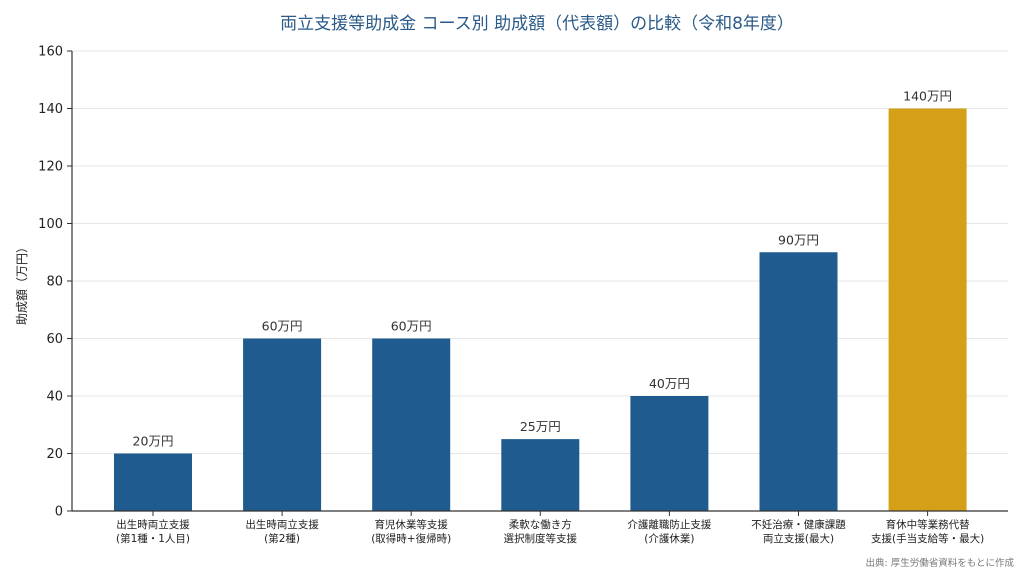 Image resolution: width=1024 pixels, height=573 pixels. Describe the element at coordinates (541, 538) in the screenshot. I see `x-tick-label: 選択制度等支援` at that location.